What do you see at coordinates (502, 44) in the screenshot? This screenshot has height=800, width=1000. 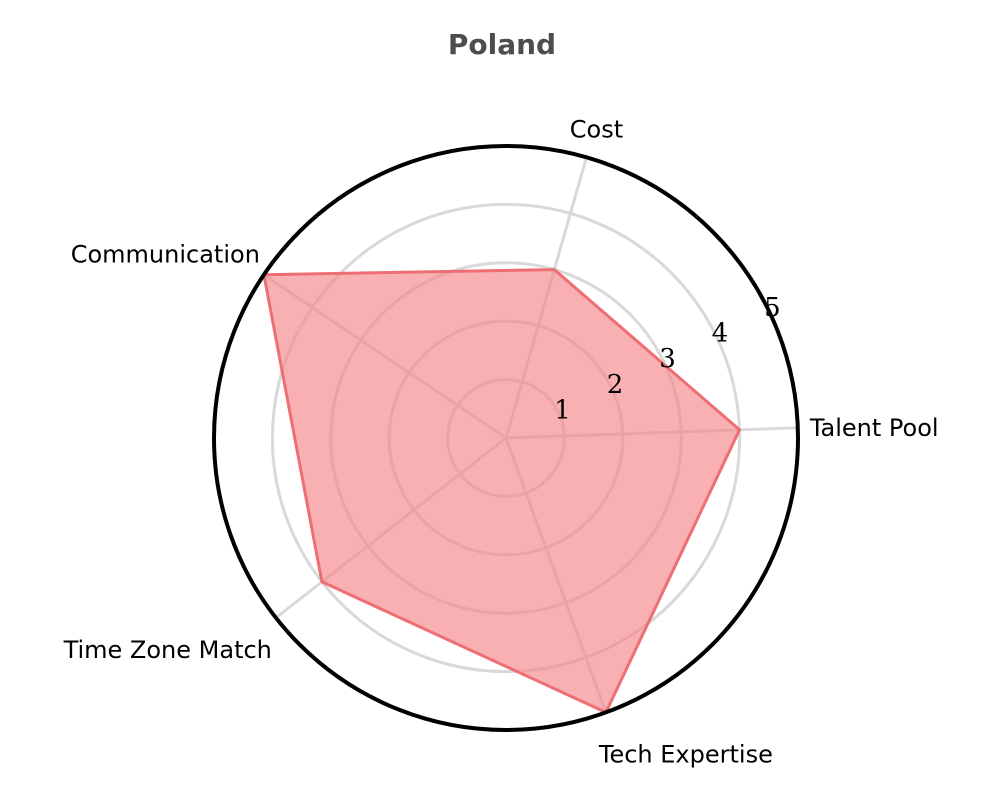 I see `chart-title: Poland` at bounding box center [502, 44].